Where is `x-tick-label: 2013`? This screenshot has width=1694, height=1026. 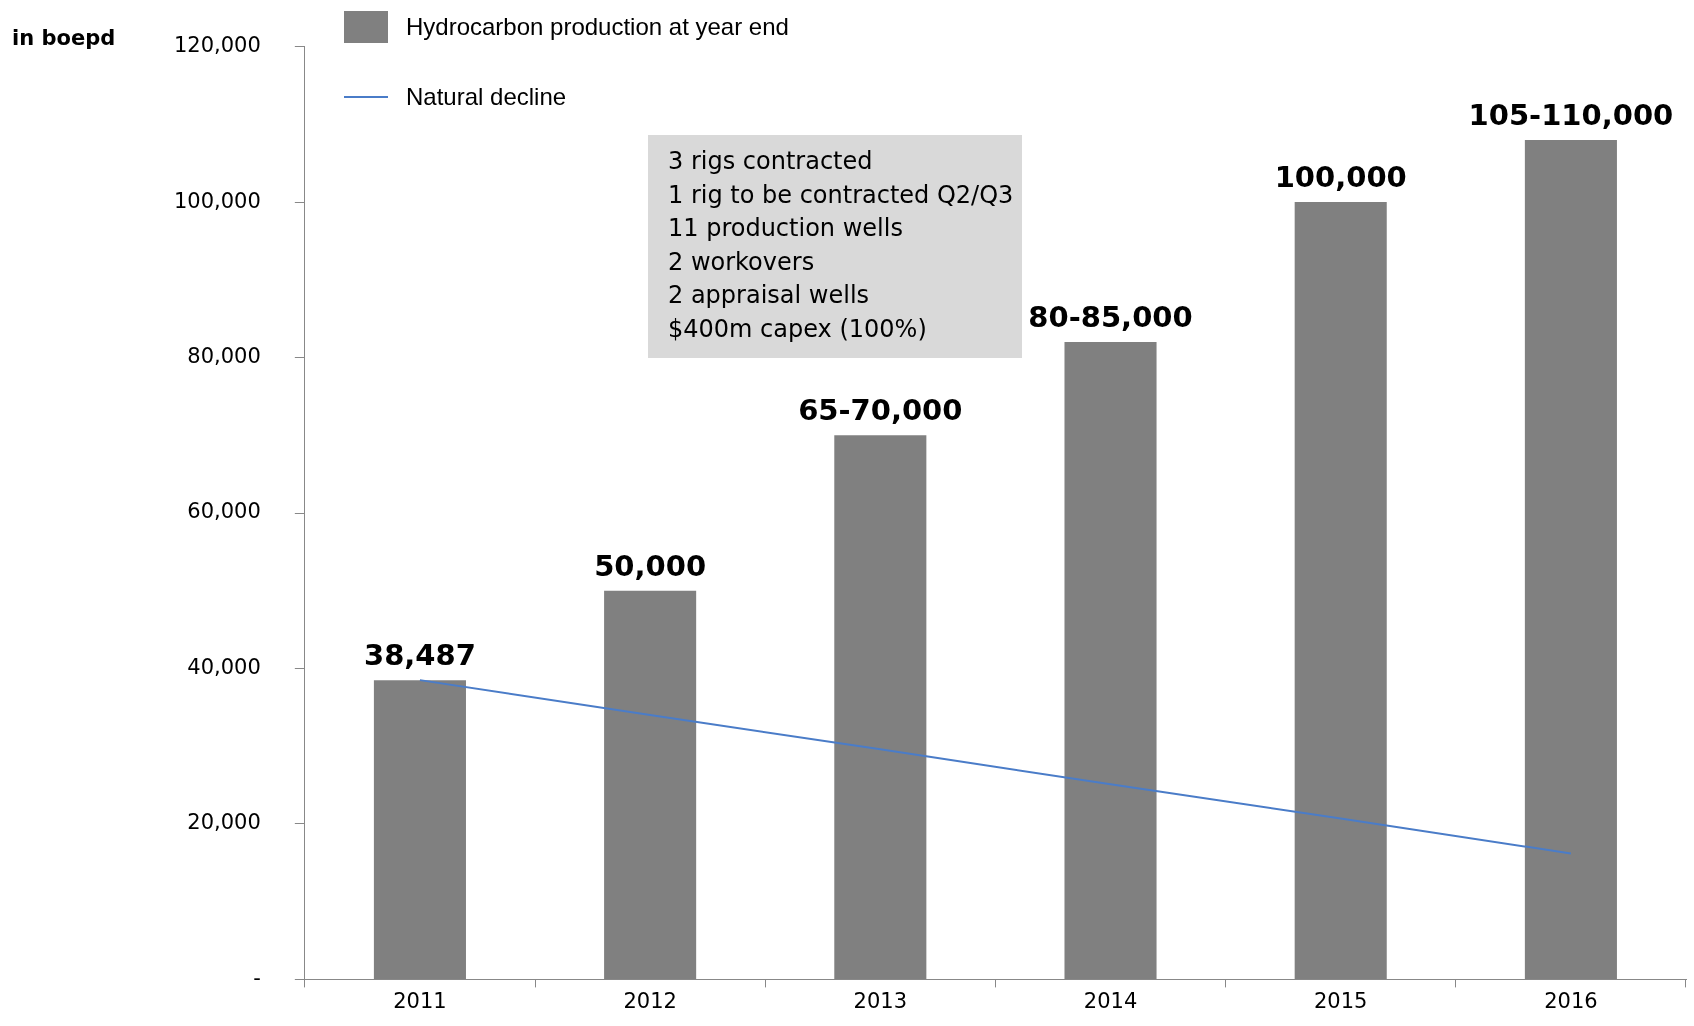 x-tick-label: 2013 is located at coordinates (880, 1001).